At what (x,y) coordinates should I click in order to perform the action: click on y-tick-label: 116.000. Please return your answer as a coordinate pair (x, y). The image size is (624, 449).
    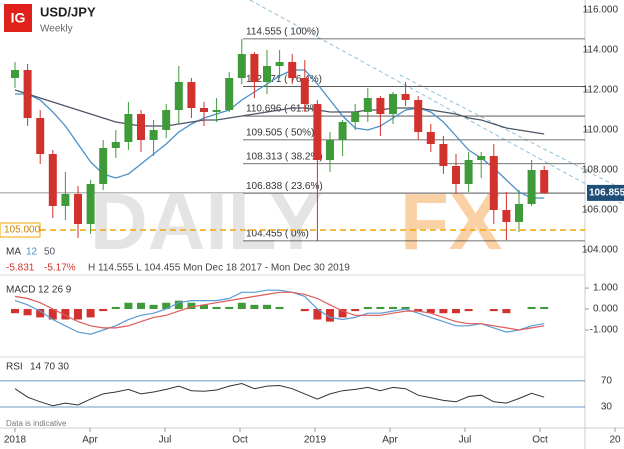
    Looking at the image, I should click on (601, 10).